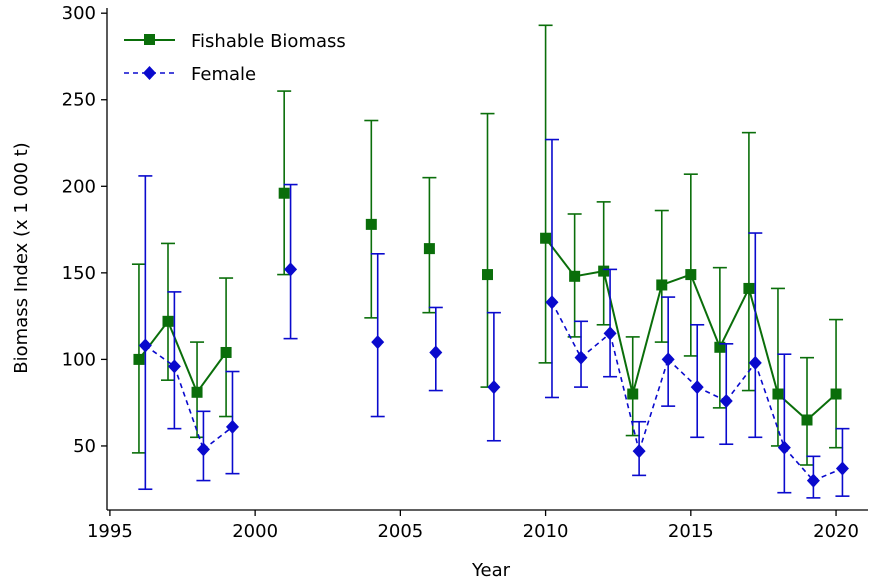 Image resolution: width=870 pixels, height=581 pixels. What do you see at coordinates (255, 531) in the screenshot?
I see `x-tick-label-2000: 2000` at bounding box center [255, 531].